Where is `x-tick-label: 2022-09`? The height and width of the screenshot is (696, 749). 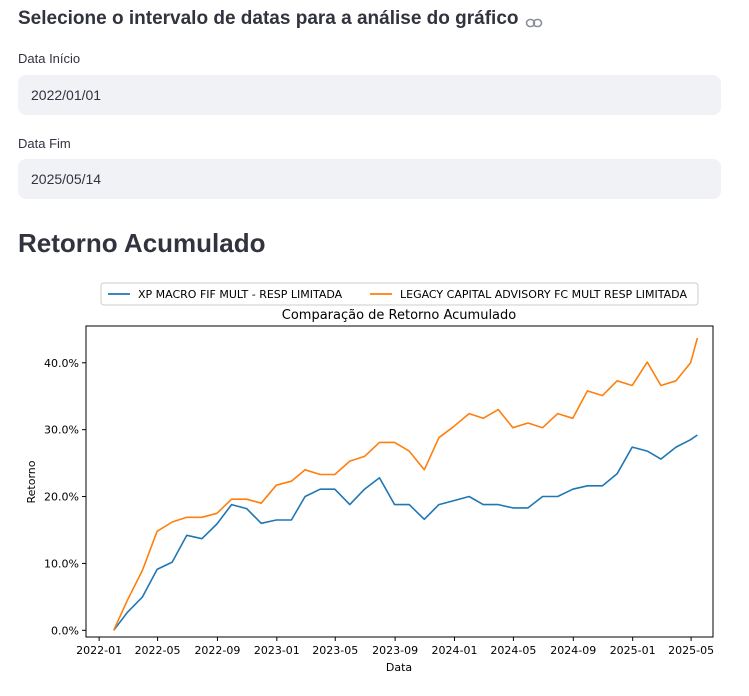 x-tick-label: 2022-09 is located at coordinates (217, 650).